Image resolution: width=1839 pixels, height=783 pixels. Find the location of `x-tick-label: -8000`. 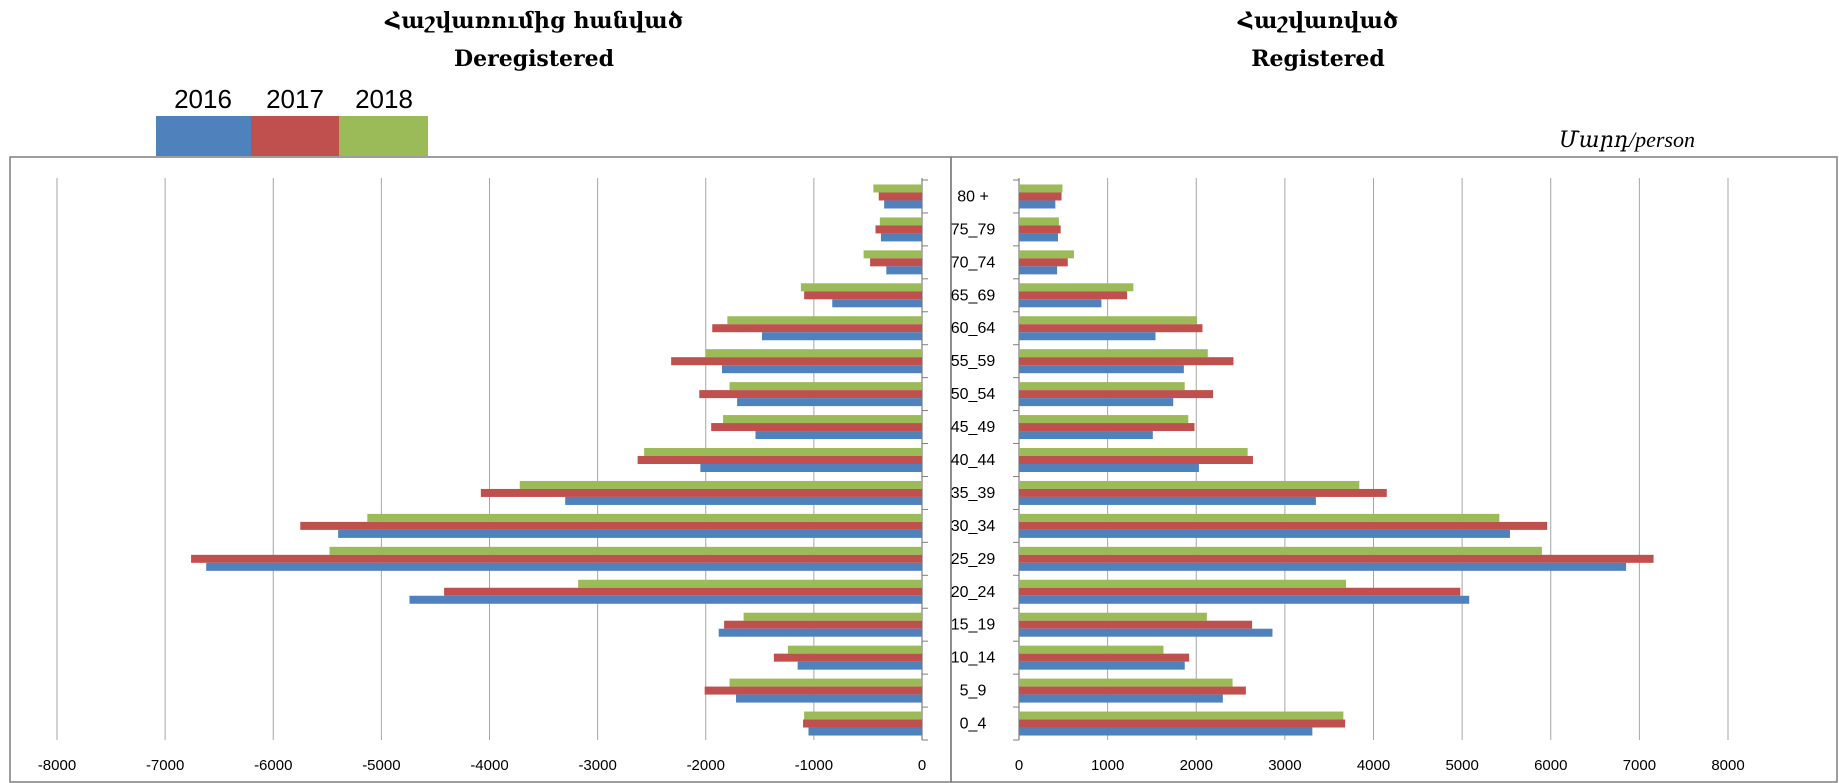

x-tick-label: -8000 is located at coordinates (57, 765).